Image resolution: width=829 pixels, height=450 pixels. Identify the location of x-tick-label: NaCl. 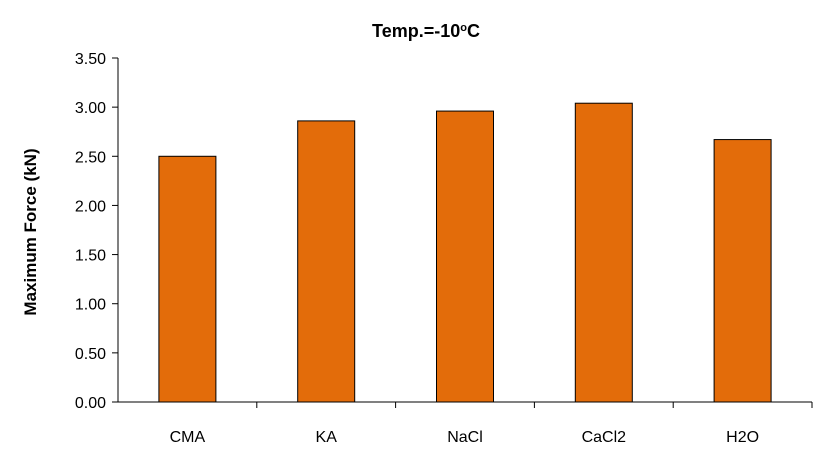
(465, 437).